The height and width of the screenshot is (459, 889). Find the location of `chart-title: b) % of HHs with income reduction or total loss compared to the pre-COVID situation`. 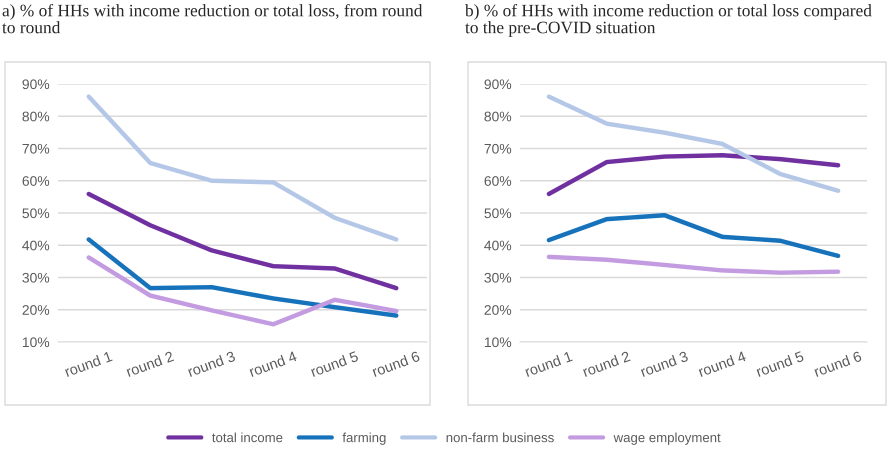

chart-title: b) % of HHs with income reduction or total loss compared to the pre-COVID situation is located at coordinates (668, 20).